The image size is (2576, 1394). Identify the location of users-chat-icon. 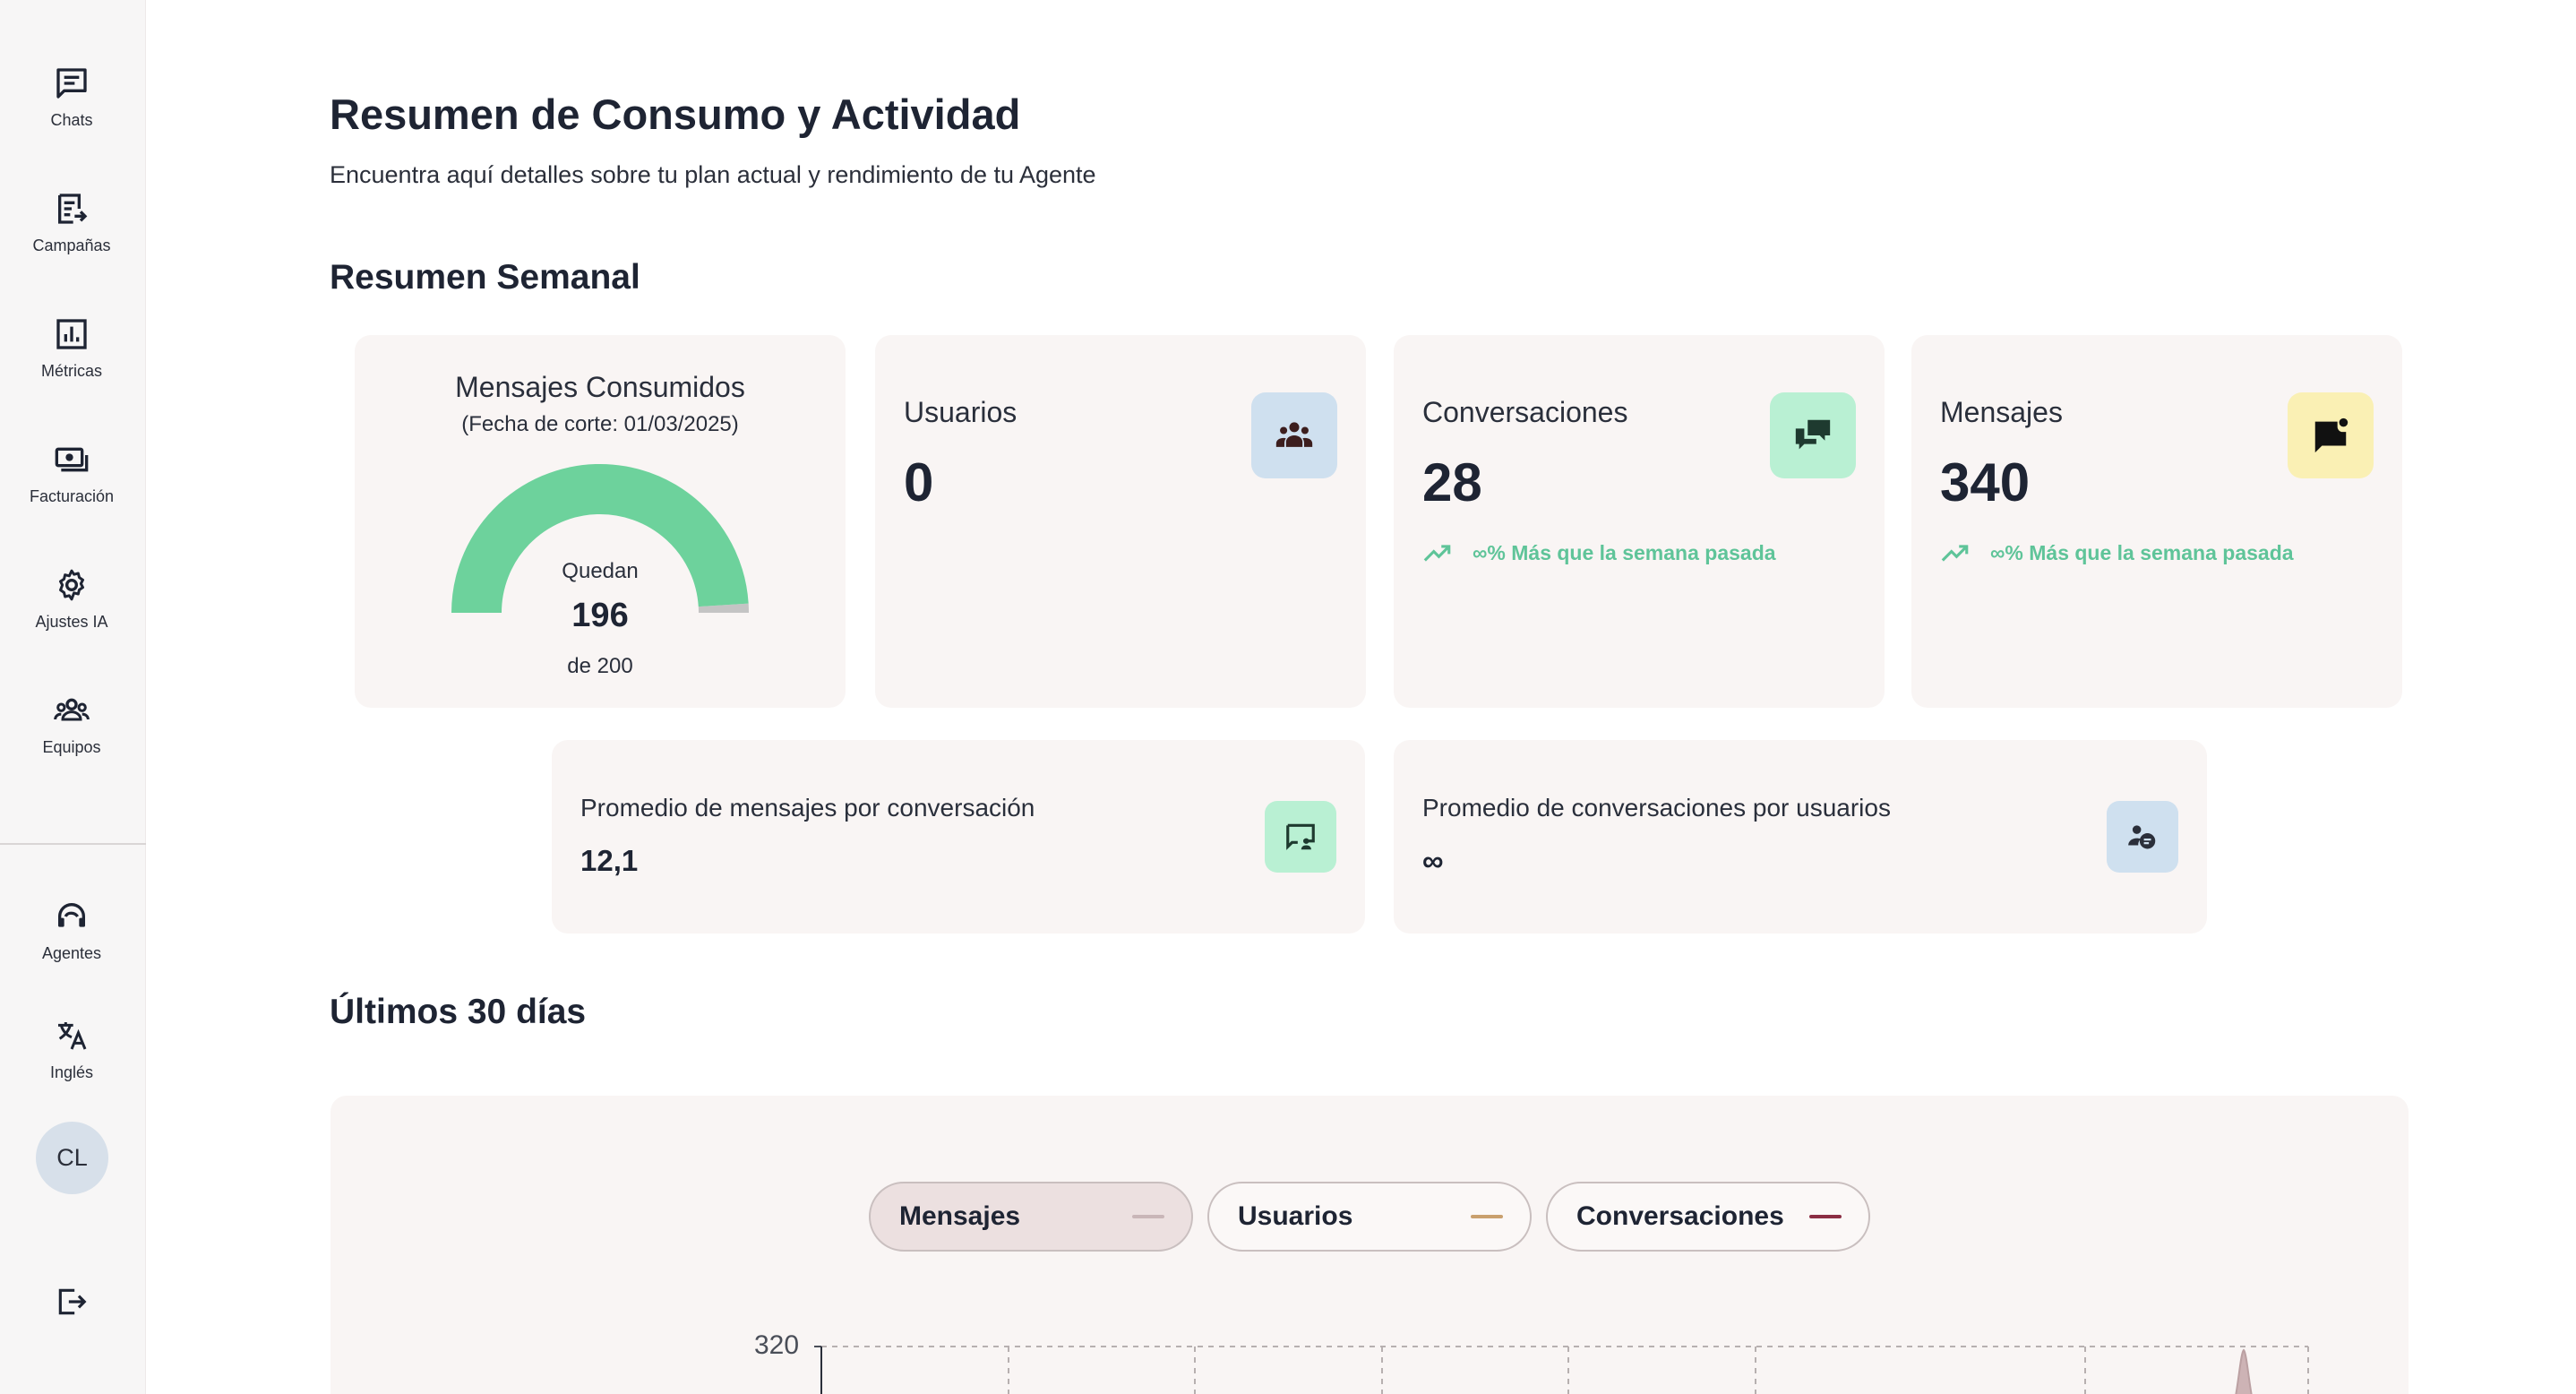
(2142, 837).